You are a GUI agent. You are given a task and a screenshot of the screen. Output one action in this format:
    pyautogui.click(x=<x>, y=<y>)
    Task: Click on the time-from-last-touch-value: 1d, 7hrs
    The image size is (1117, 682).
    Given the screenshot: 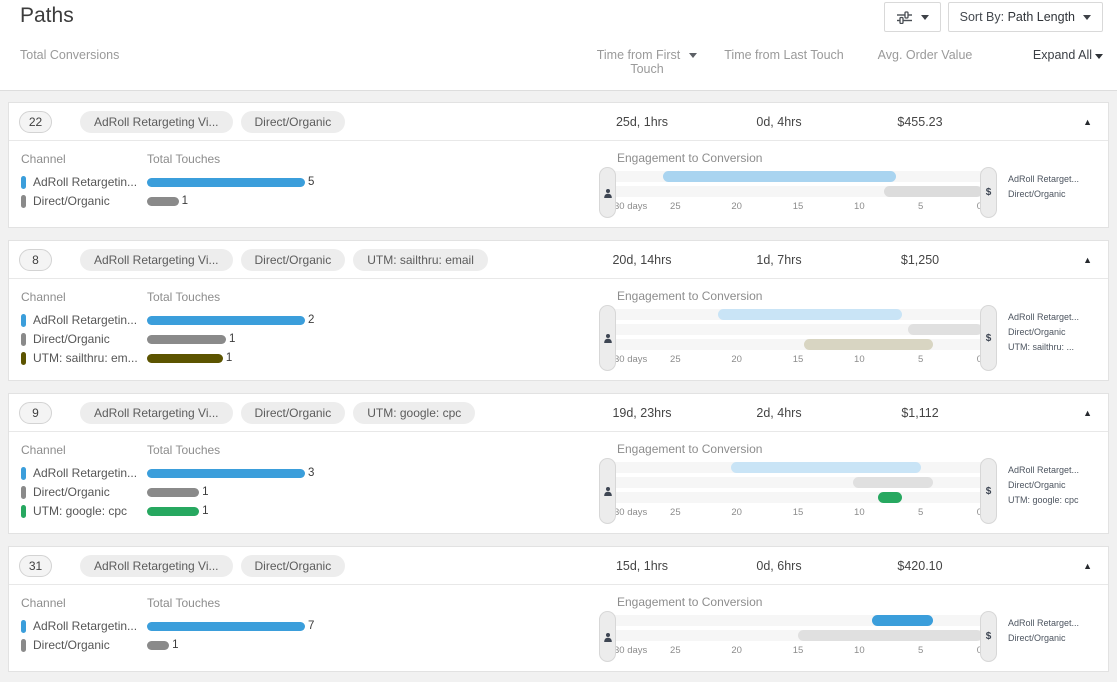 What is the action you would take?
    pyautogui.click(x=779, y=259)
    